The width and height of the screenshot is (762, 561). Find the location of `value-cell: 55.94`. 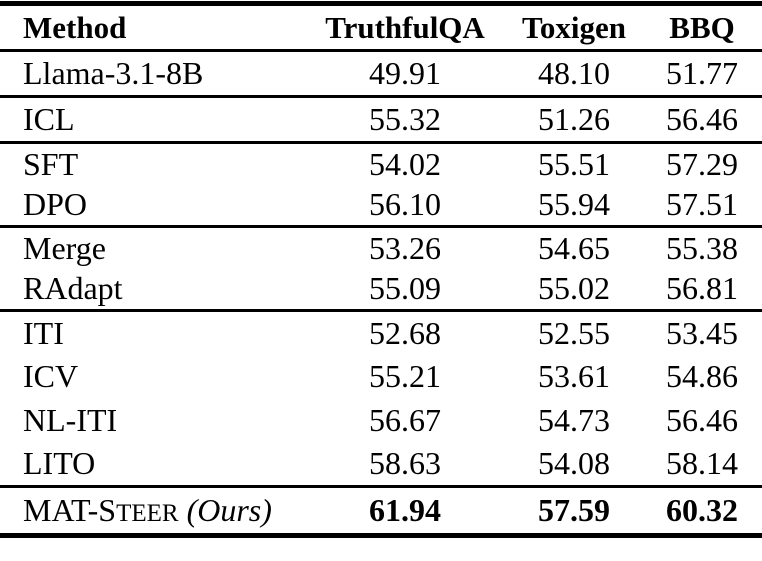

value-cell: 55.94 is located at coordinates (574, 204).